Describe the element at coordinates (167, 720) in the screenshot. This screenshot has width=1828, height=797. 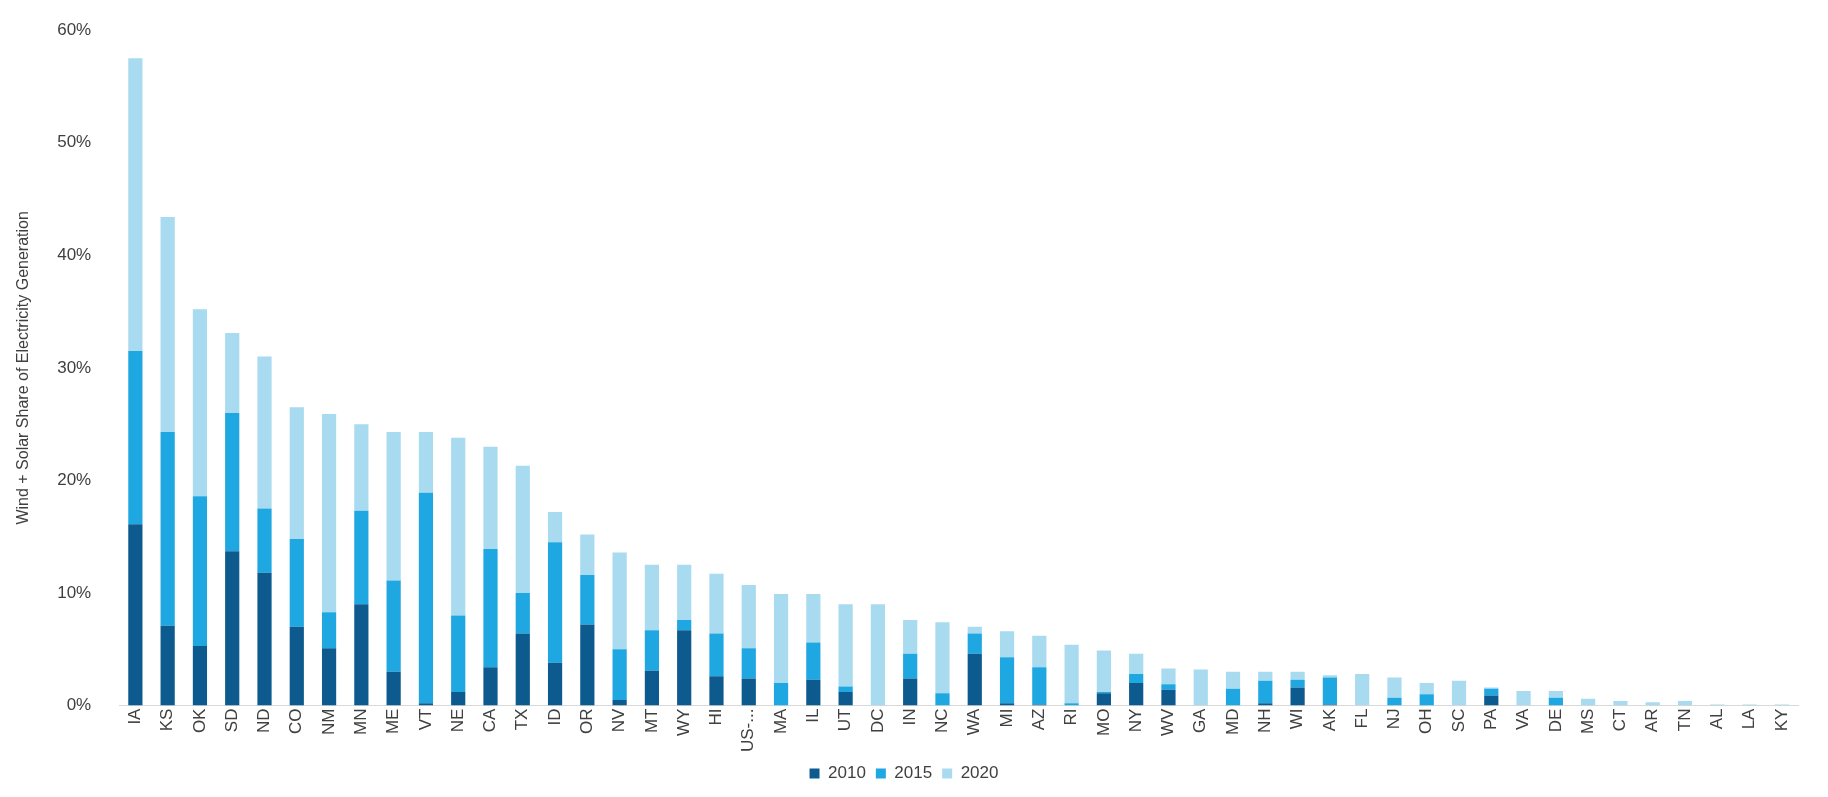
I see `x-tick-label: KS` at that location.